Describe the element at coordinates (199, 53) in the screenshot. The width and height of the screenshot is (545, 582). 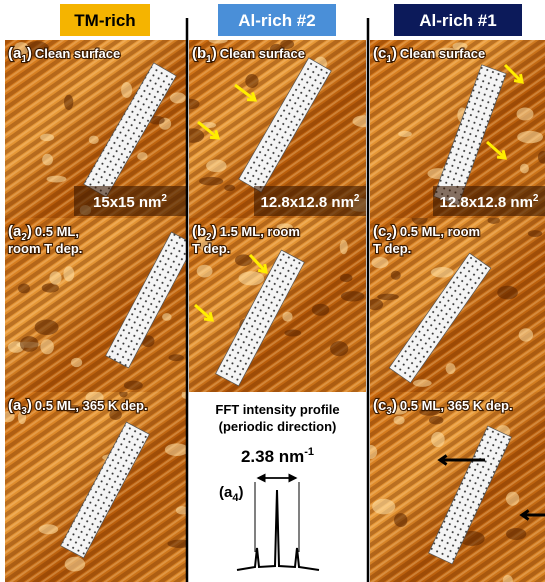
I see `label-main: (b` at that location.